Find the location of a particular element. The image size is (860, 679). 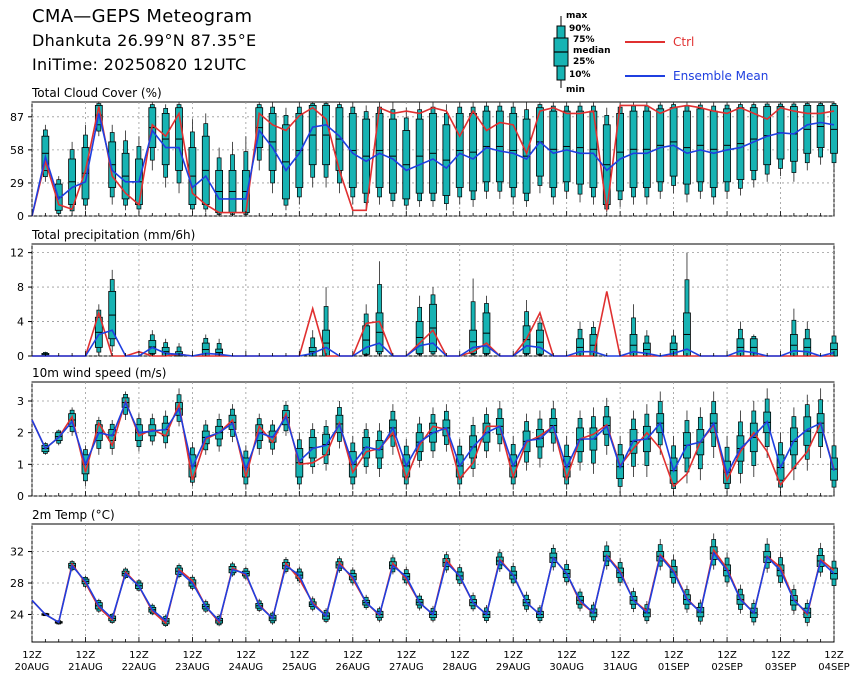

x-date-label: 20AUG is located at coordinates (32, 667).